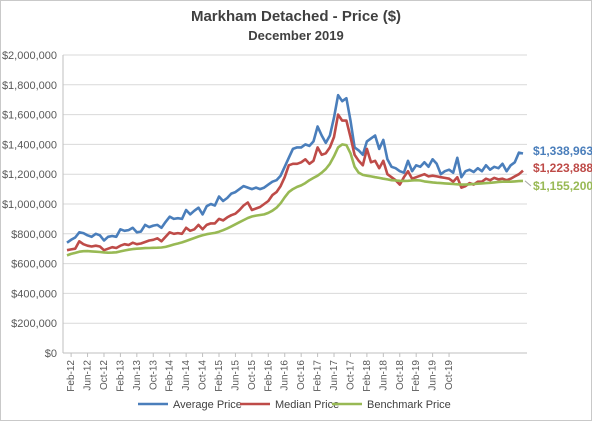 The width and height of the screenshot is (592, 421). Describe the element at coordinates (170, 376) in the screenshot. I see `x-tick-label: Feb-14` at that location.